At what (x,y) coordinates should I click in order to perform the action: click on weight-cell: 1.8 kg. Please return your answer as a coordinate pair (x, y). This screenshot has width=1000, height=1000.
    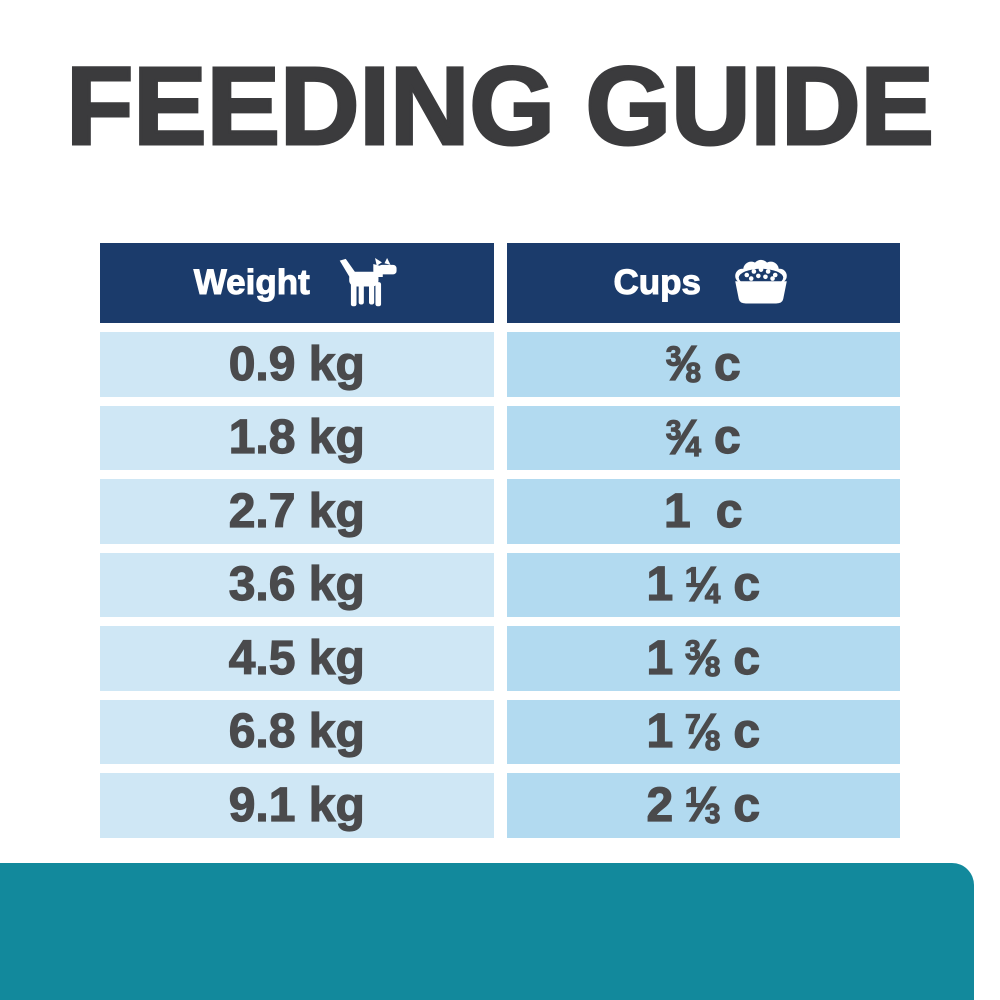
    Looking at the image, I should click on (297, 437).